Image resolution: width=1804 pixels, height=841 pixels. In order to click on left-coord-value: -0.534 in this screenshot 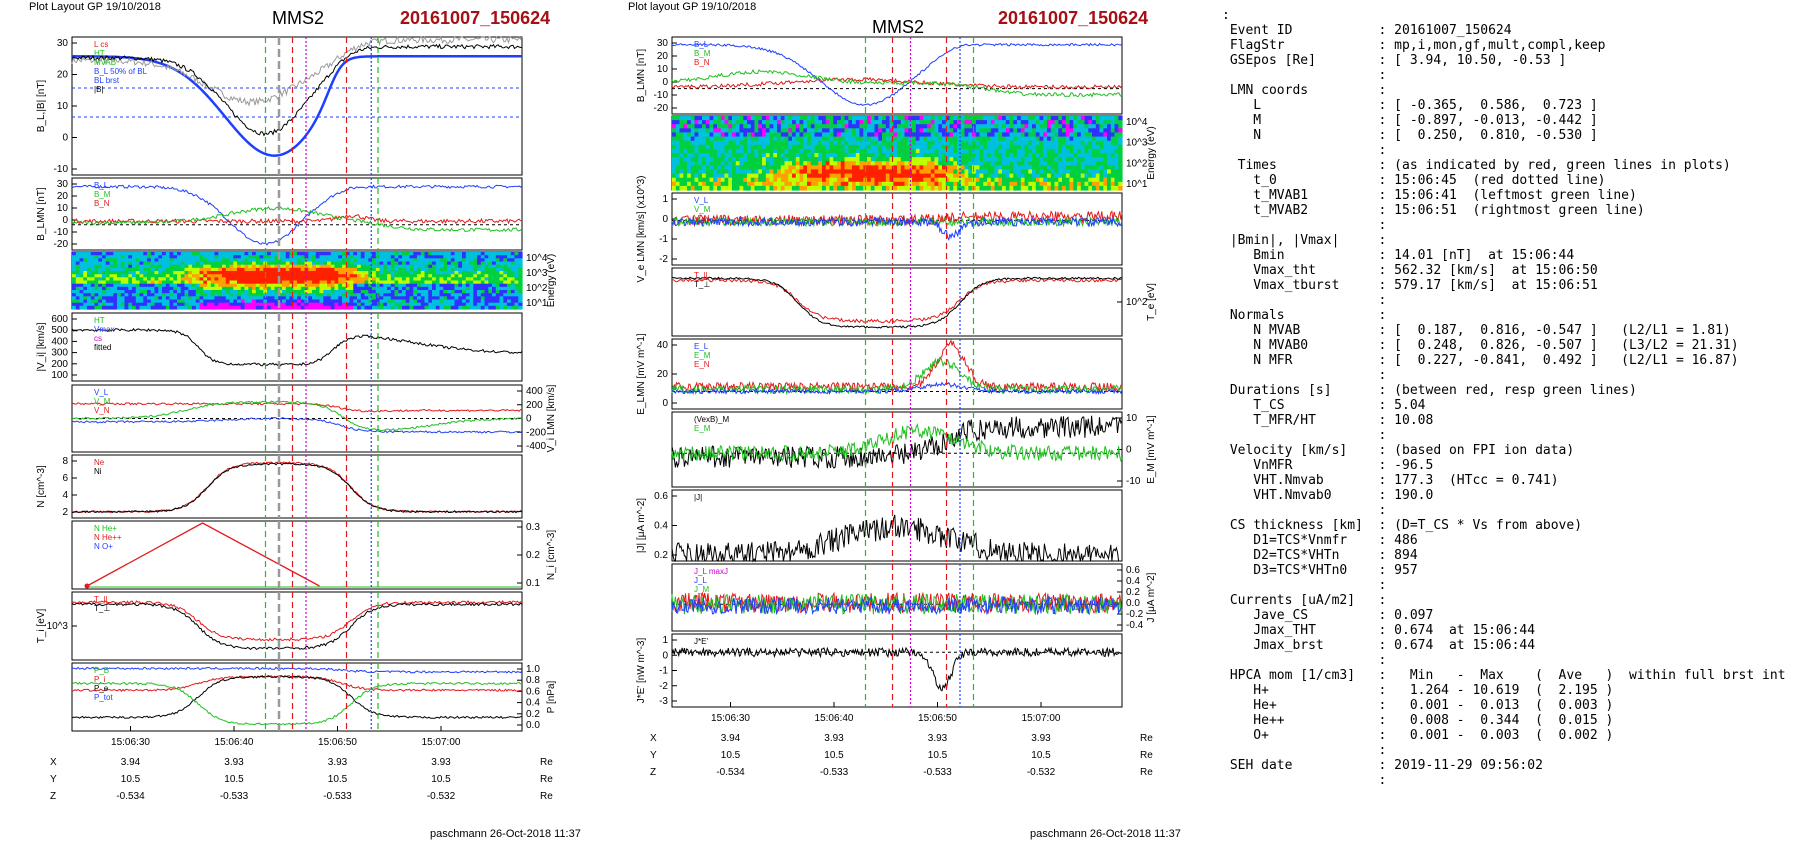, I will do `click(130, 796)`.